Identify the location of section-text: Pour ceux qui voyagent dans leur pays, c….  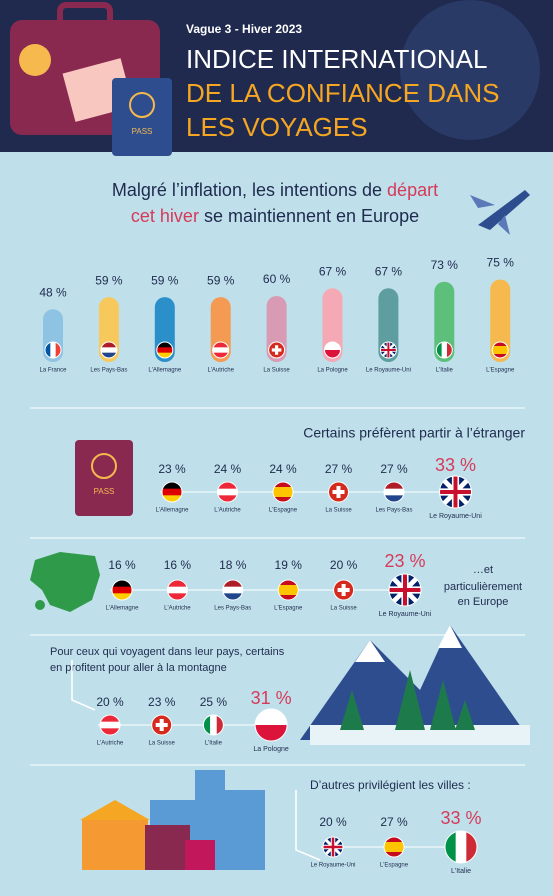
(167, 652).